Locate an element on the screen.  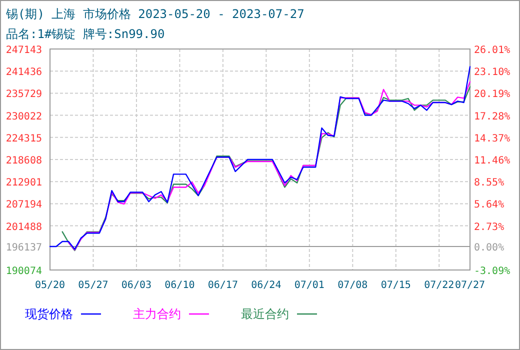
y2-tick-label: 23.10% is located at coordinates (492, 72).